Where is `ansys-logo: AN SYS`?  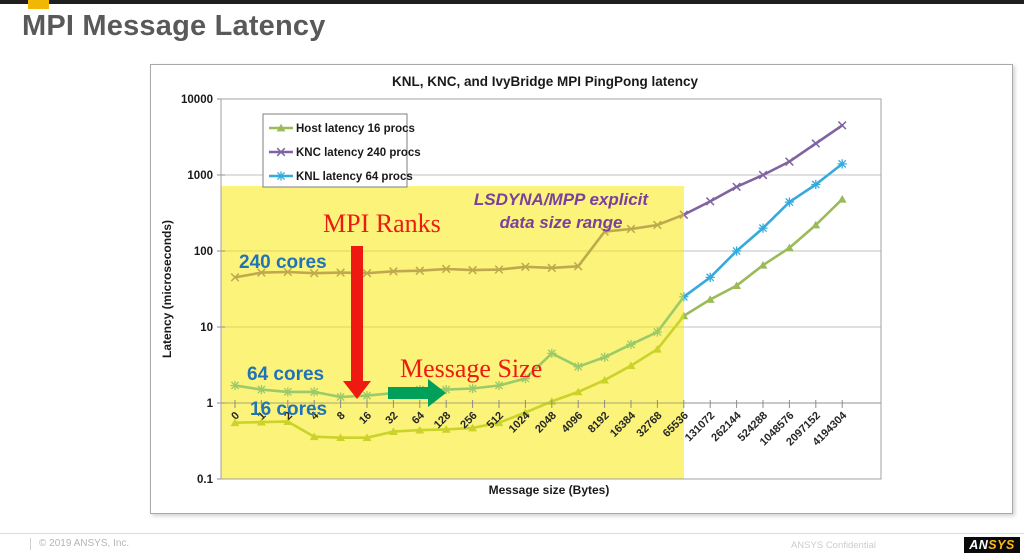
ansys-logo: AN SYS is located at coordinates (992, 545).